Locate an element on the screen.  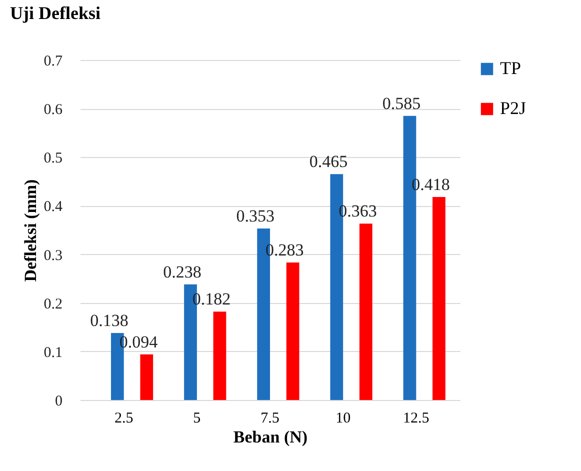
y-tick-label: 0.4 is located at coordinates (53, 207).